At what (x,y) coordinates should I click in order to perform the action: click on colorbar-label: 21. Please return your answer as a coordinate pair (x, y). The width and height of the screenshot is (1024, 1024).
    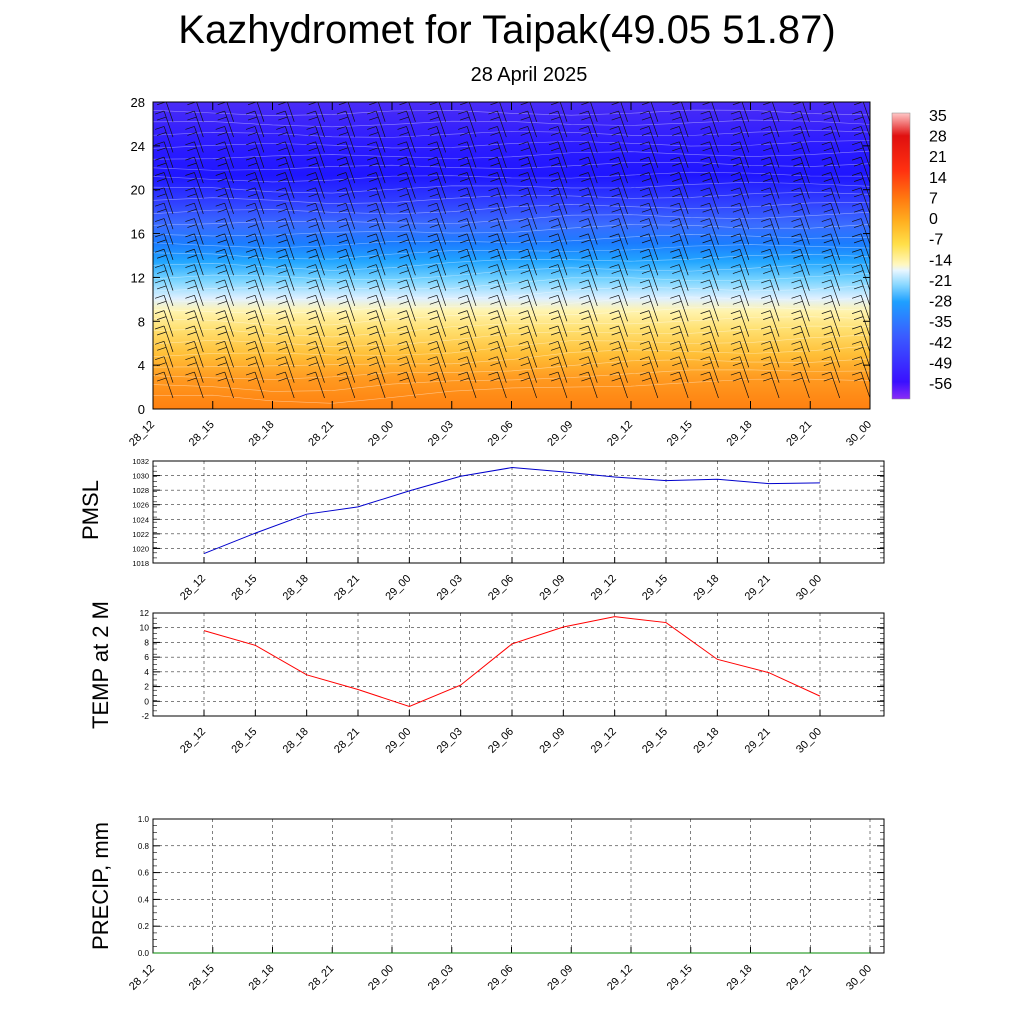
    Looking at the image, I should click on (938, 157).